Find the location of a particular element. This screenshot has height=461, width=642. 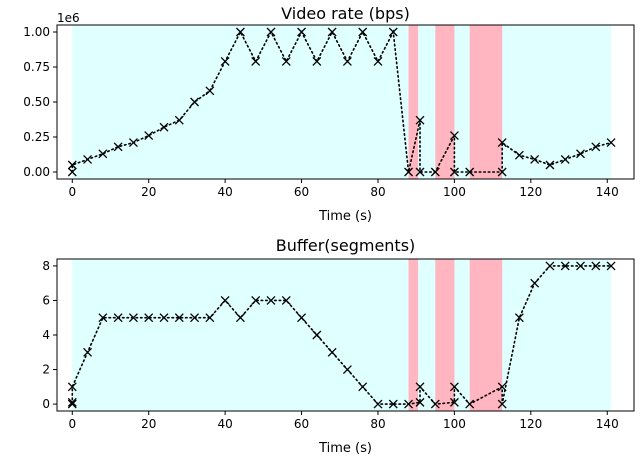

x-tick-label: 0 is located at coordinates (72, 424).